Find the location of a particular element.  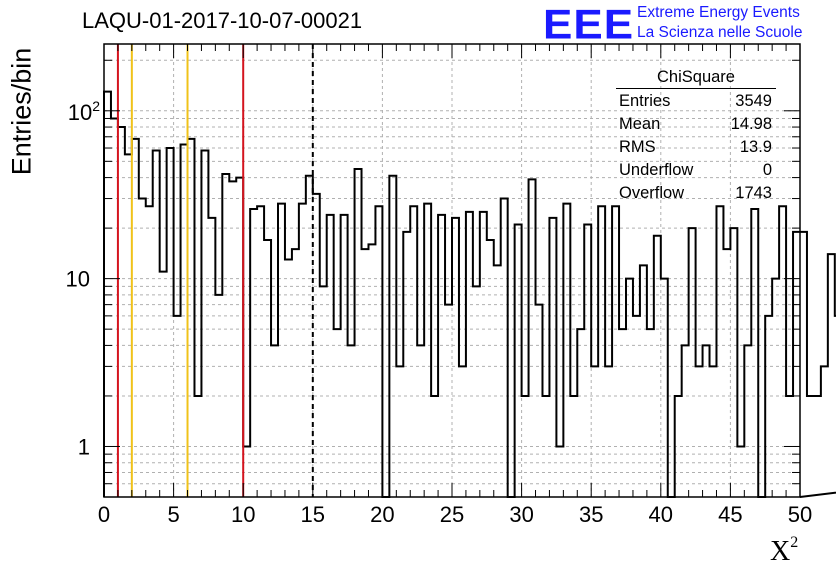

stats-label: Mean is located at coordinates (640, 124).